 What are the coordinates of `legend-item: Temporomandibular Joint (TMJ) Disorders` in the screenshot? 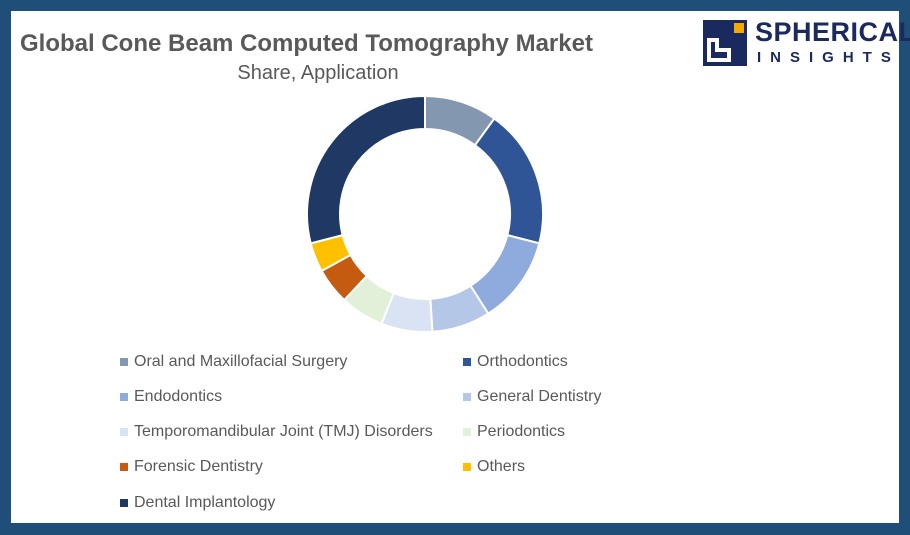 It's located at (276, 432).